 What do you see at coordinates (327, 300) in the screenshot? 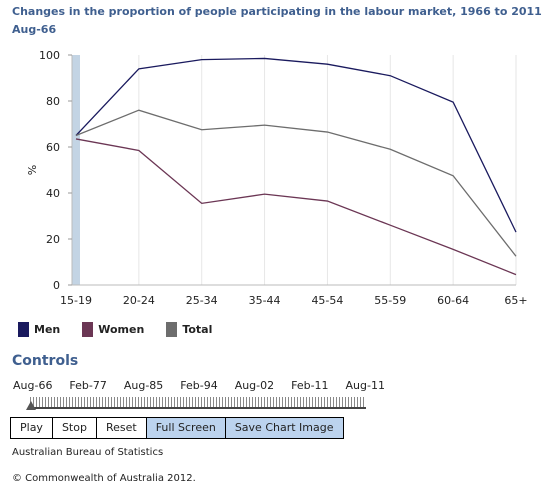
I see `x-tick-label: 45-54` at bounding box center [327, 300].